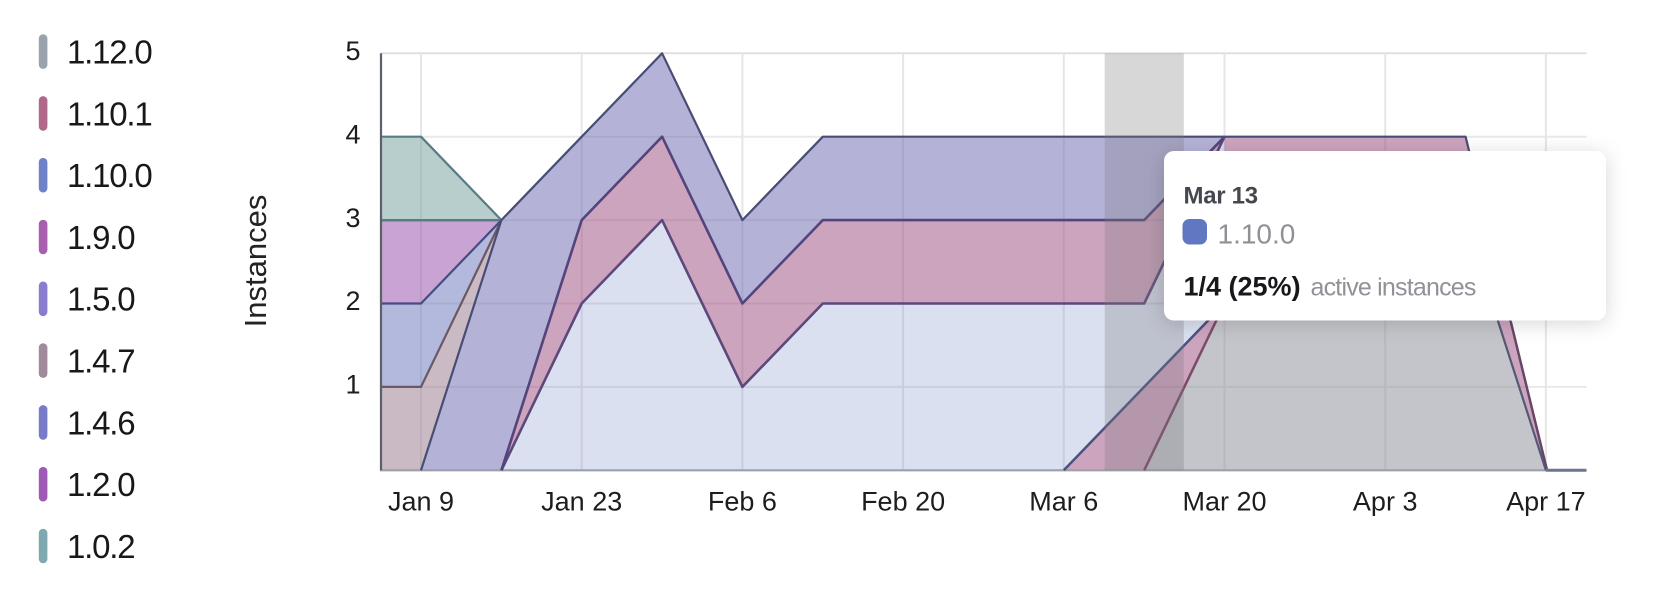  What do you see at coordinates (352, 385) in the screenshot?
I see `svg-text: 1` at bounding box center [352, 385].